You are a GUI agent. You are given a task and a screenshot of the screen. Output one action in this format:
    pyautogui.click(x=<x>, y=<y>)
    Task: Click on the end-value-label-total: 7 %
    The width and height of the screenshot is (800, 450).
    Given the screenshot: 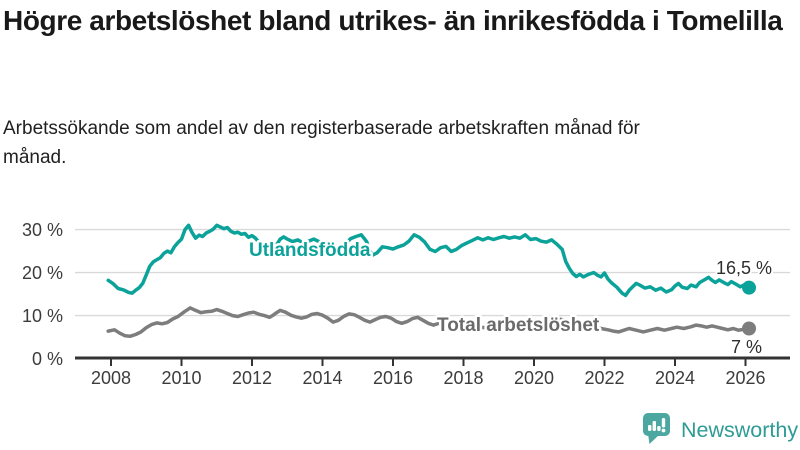 What is the action you would take?
    pyautogui.click(x=746, y=347)
    